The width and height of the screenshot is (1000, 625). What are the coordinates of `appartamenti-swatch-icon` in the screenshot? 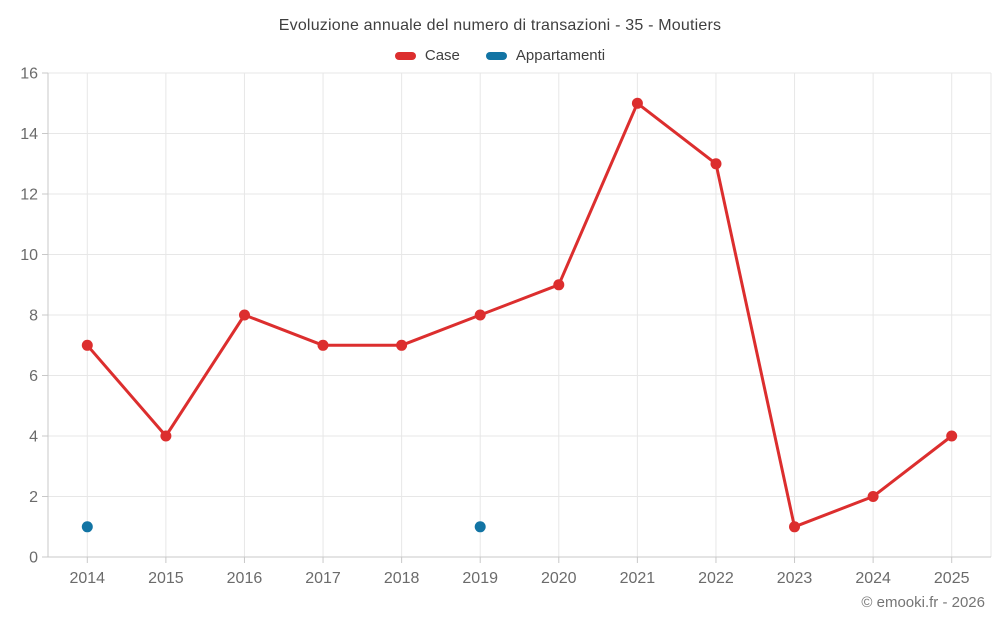 It's located at (496, 55).